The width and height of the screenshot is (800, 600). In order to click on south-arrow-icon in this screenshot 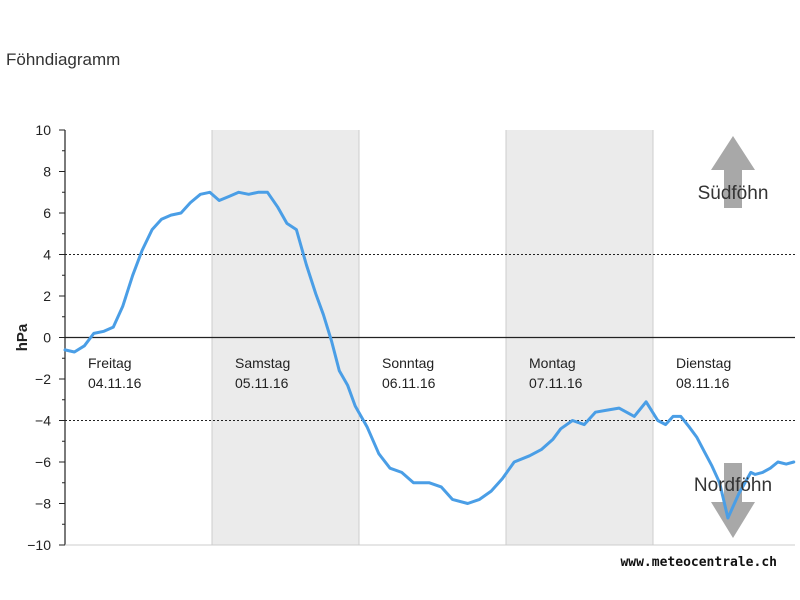, I will do `click(733, 172)`.